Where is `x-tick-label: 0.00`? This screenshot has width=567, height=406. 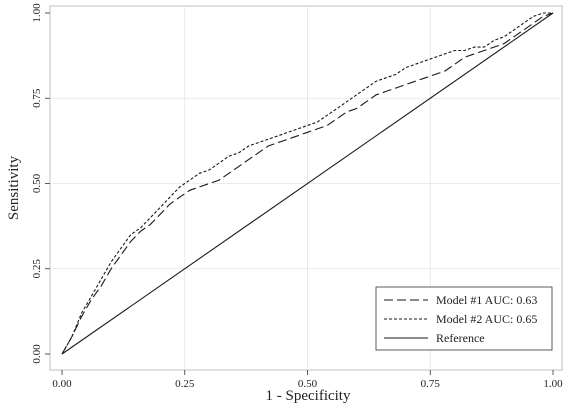
x-tick-label: 0.00 is located at coordinates (62, 384).